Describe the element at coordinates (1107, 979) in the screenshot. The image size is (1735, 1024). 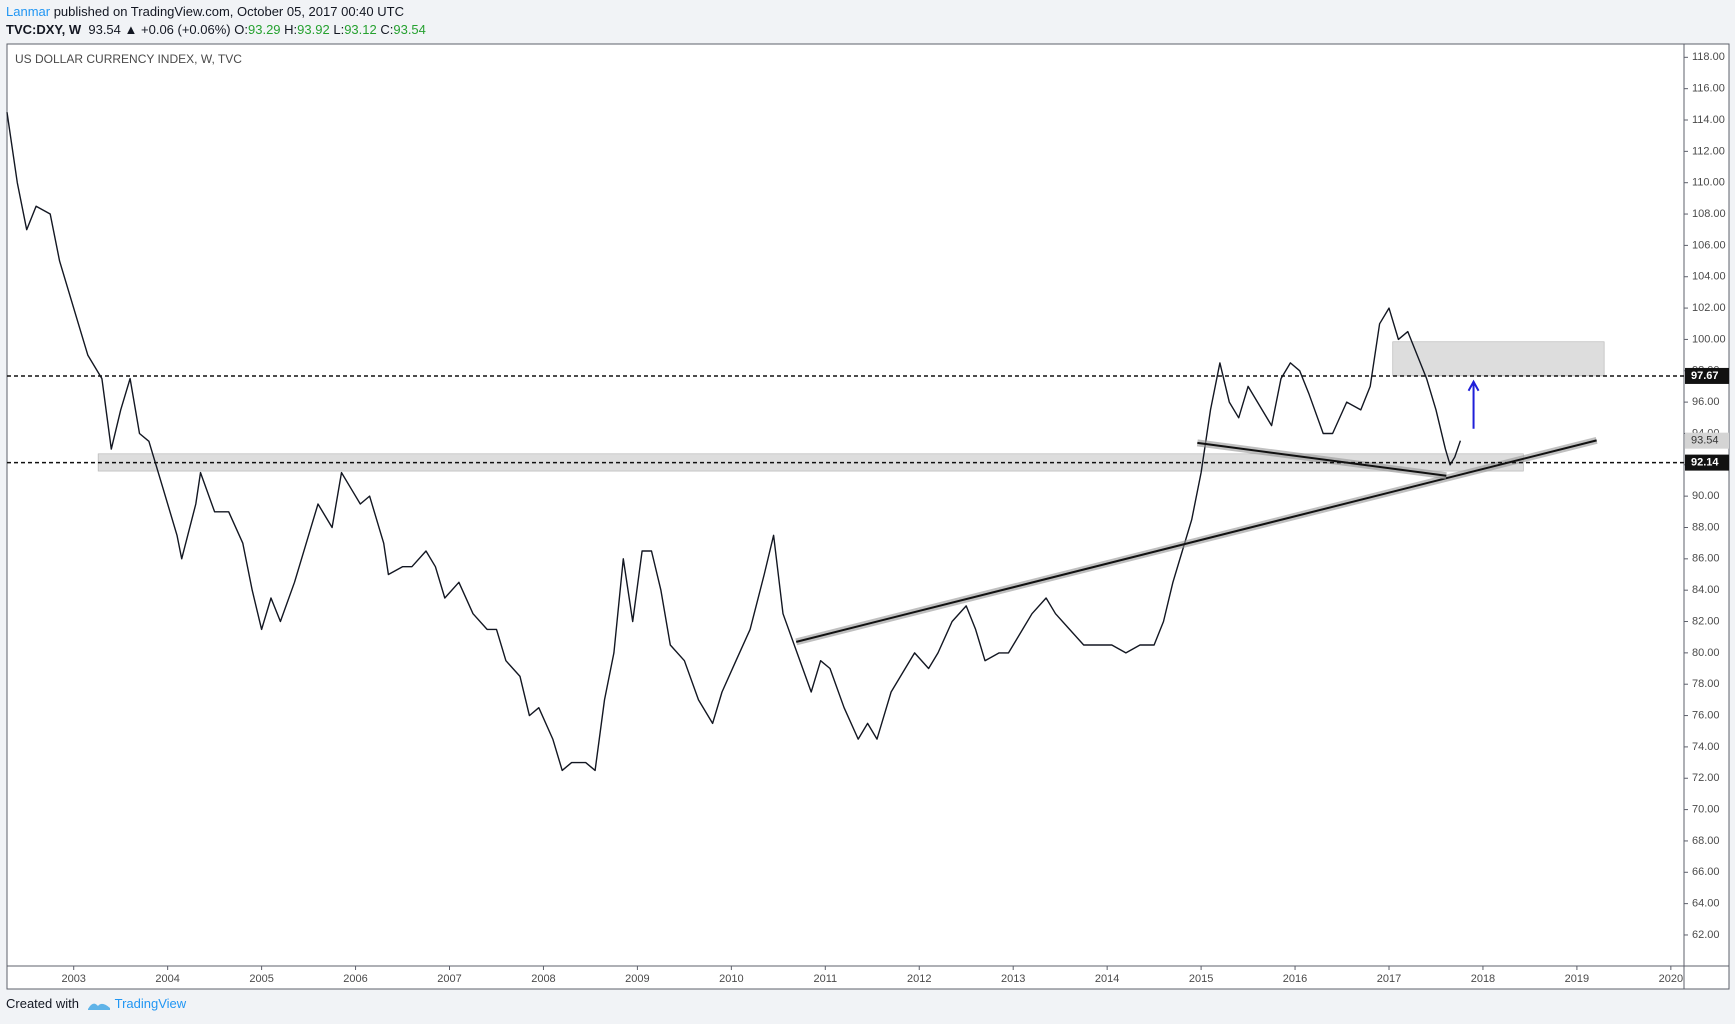
I see `x-tick-label: 2014` at that location.